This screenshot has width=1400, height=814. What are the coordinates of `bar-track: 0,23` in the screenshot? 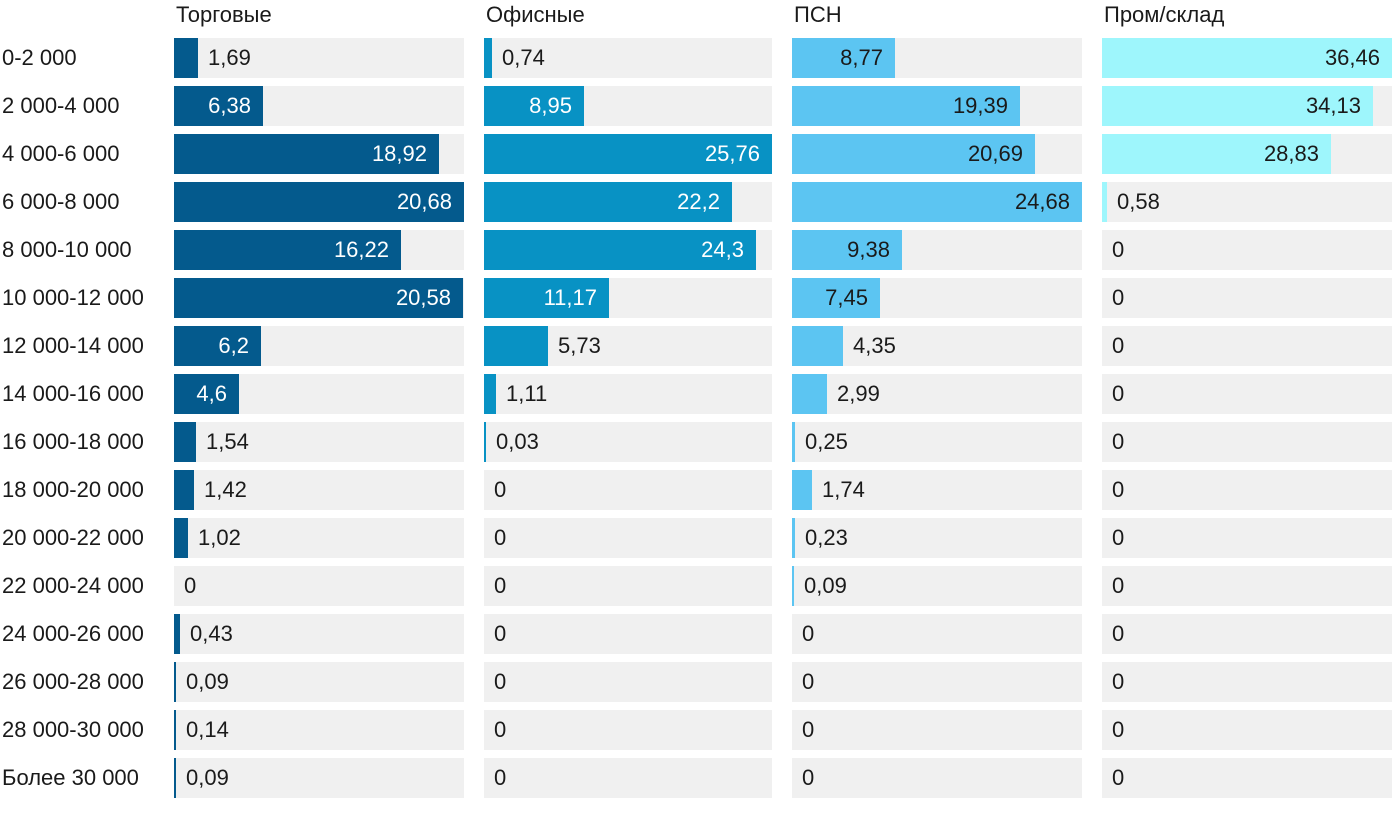 It's located at (937, 538).